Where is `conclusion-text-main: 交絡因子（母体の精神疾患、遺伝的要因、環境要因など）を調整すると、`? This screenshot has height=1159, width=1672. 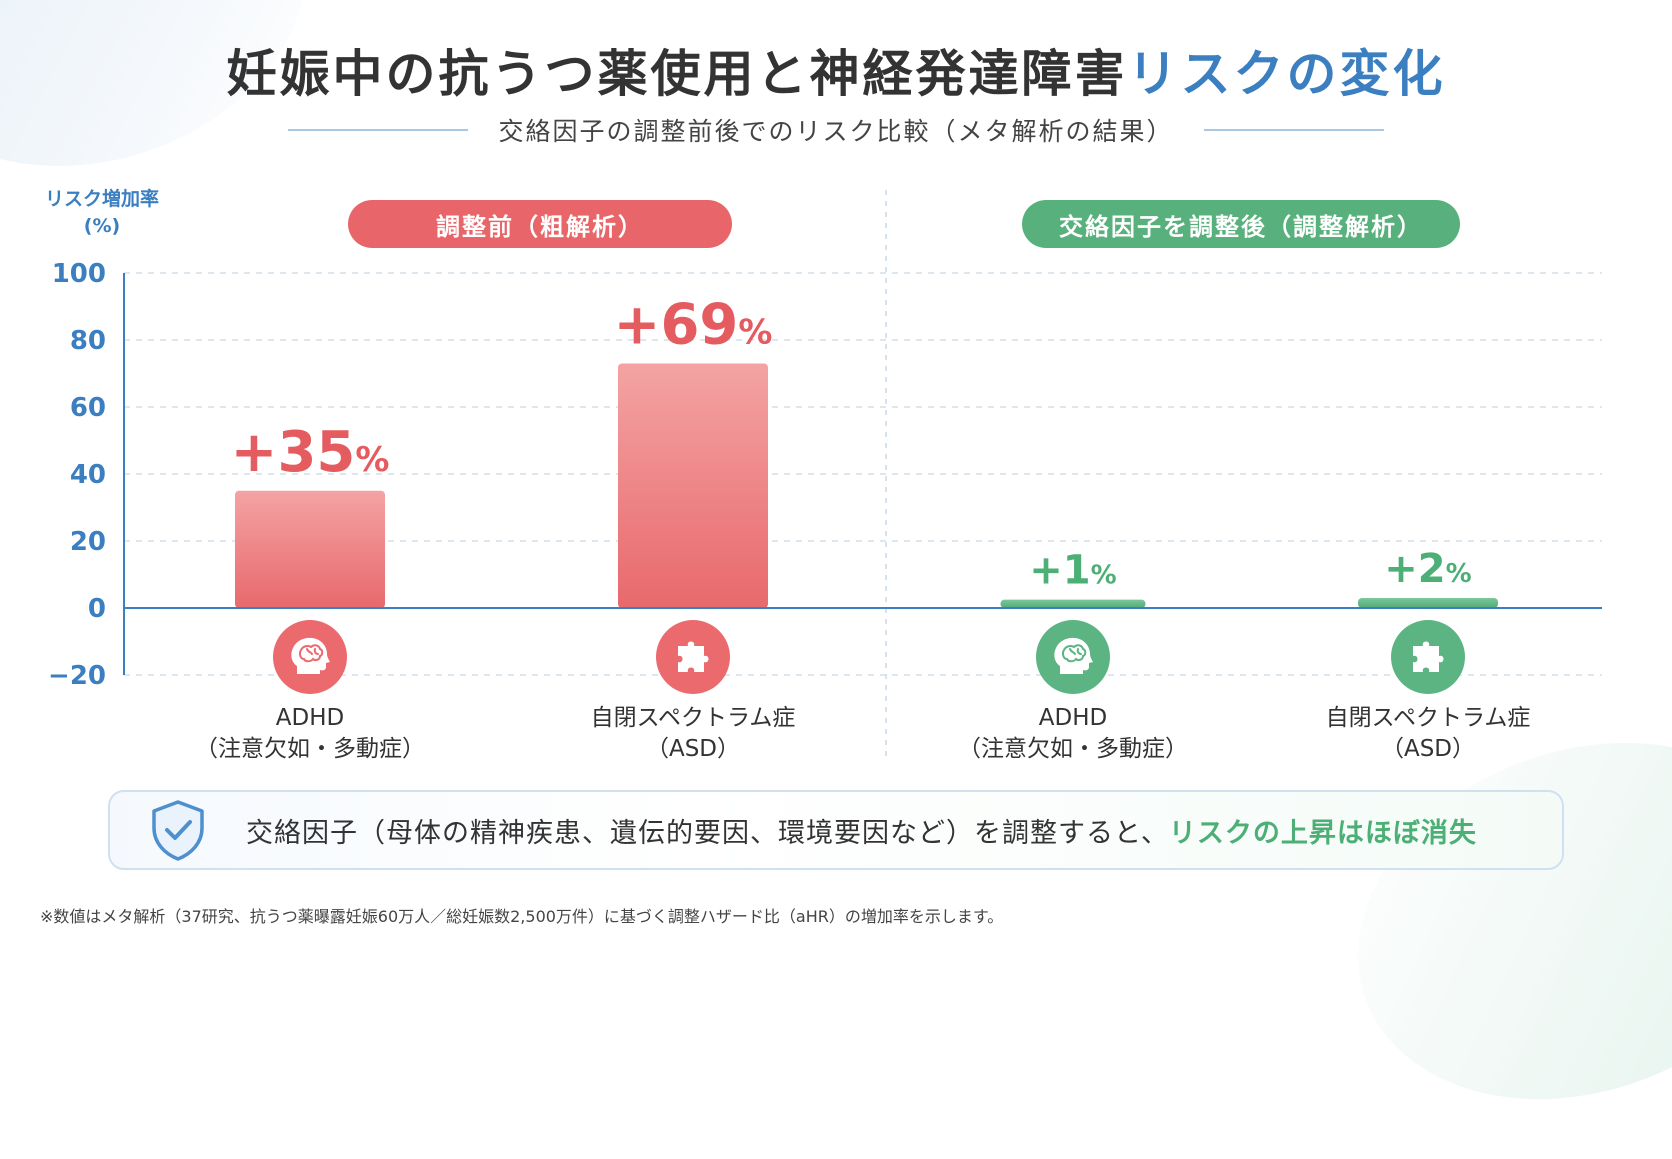 conclusion-text-main: 交絡因子（母体の精神疾患、遺伝的要因、環境要因など）を調整すると、 is located at coordinates (707, 833).